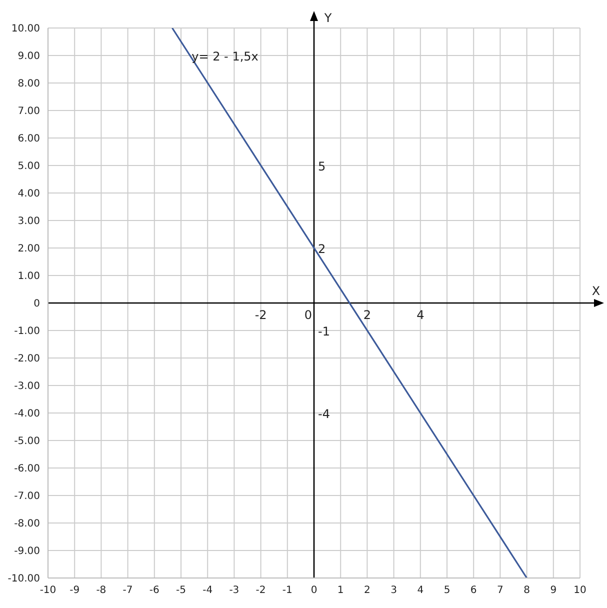 This screenshot has width=607, height=608. Describe the element at coordinates (154, 590) in the screenshot. I see `x-tick-label: -6` at that location.